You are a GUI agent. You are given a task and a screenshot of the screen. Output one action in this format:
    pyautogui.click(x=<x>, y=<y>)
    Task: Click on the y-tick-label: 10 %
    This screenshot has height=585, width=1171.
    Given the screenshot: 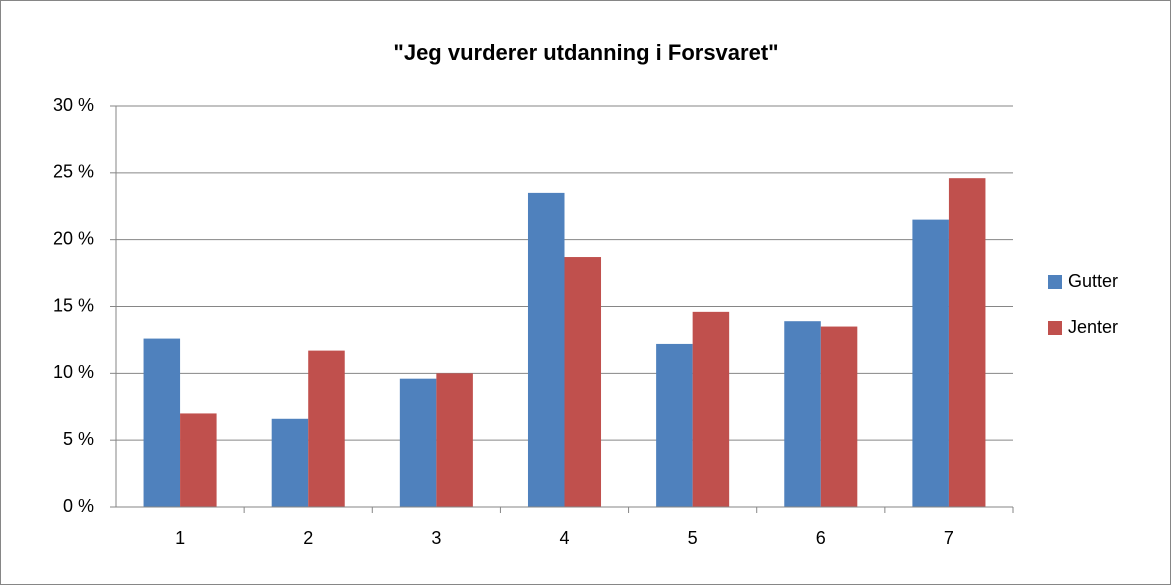 What is the action you would take?
    pyautogui.click(x=73, y=372)
    